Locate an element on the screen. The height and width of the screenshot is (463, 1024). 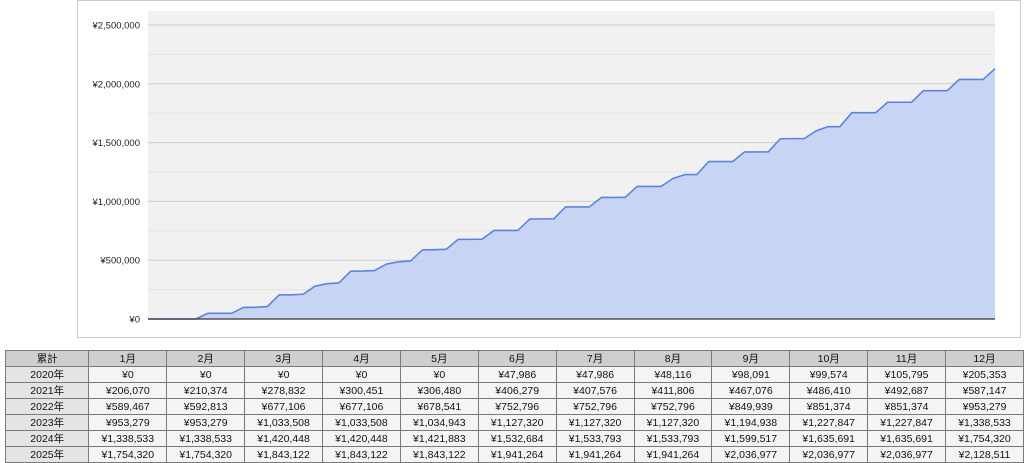
table-cell: ¥492,687 is located at coordinates (907, 390).